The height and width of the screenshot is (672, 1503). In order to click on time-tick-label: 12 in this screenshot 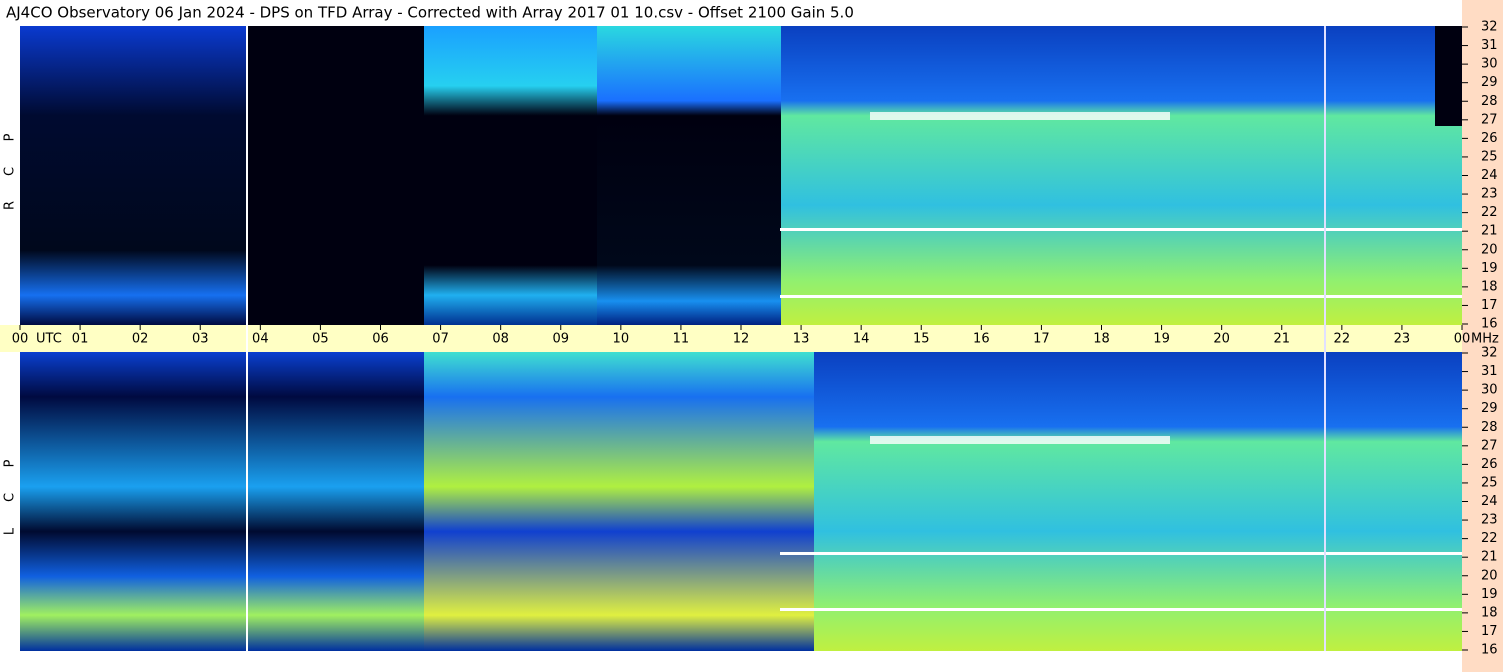, I will do `click(741, 339)`.